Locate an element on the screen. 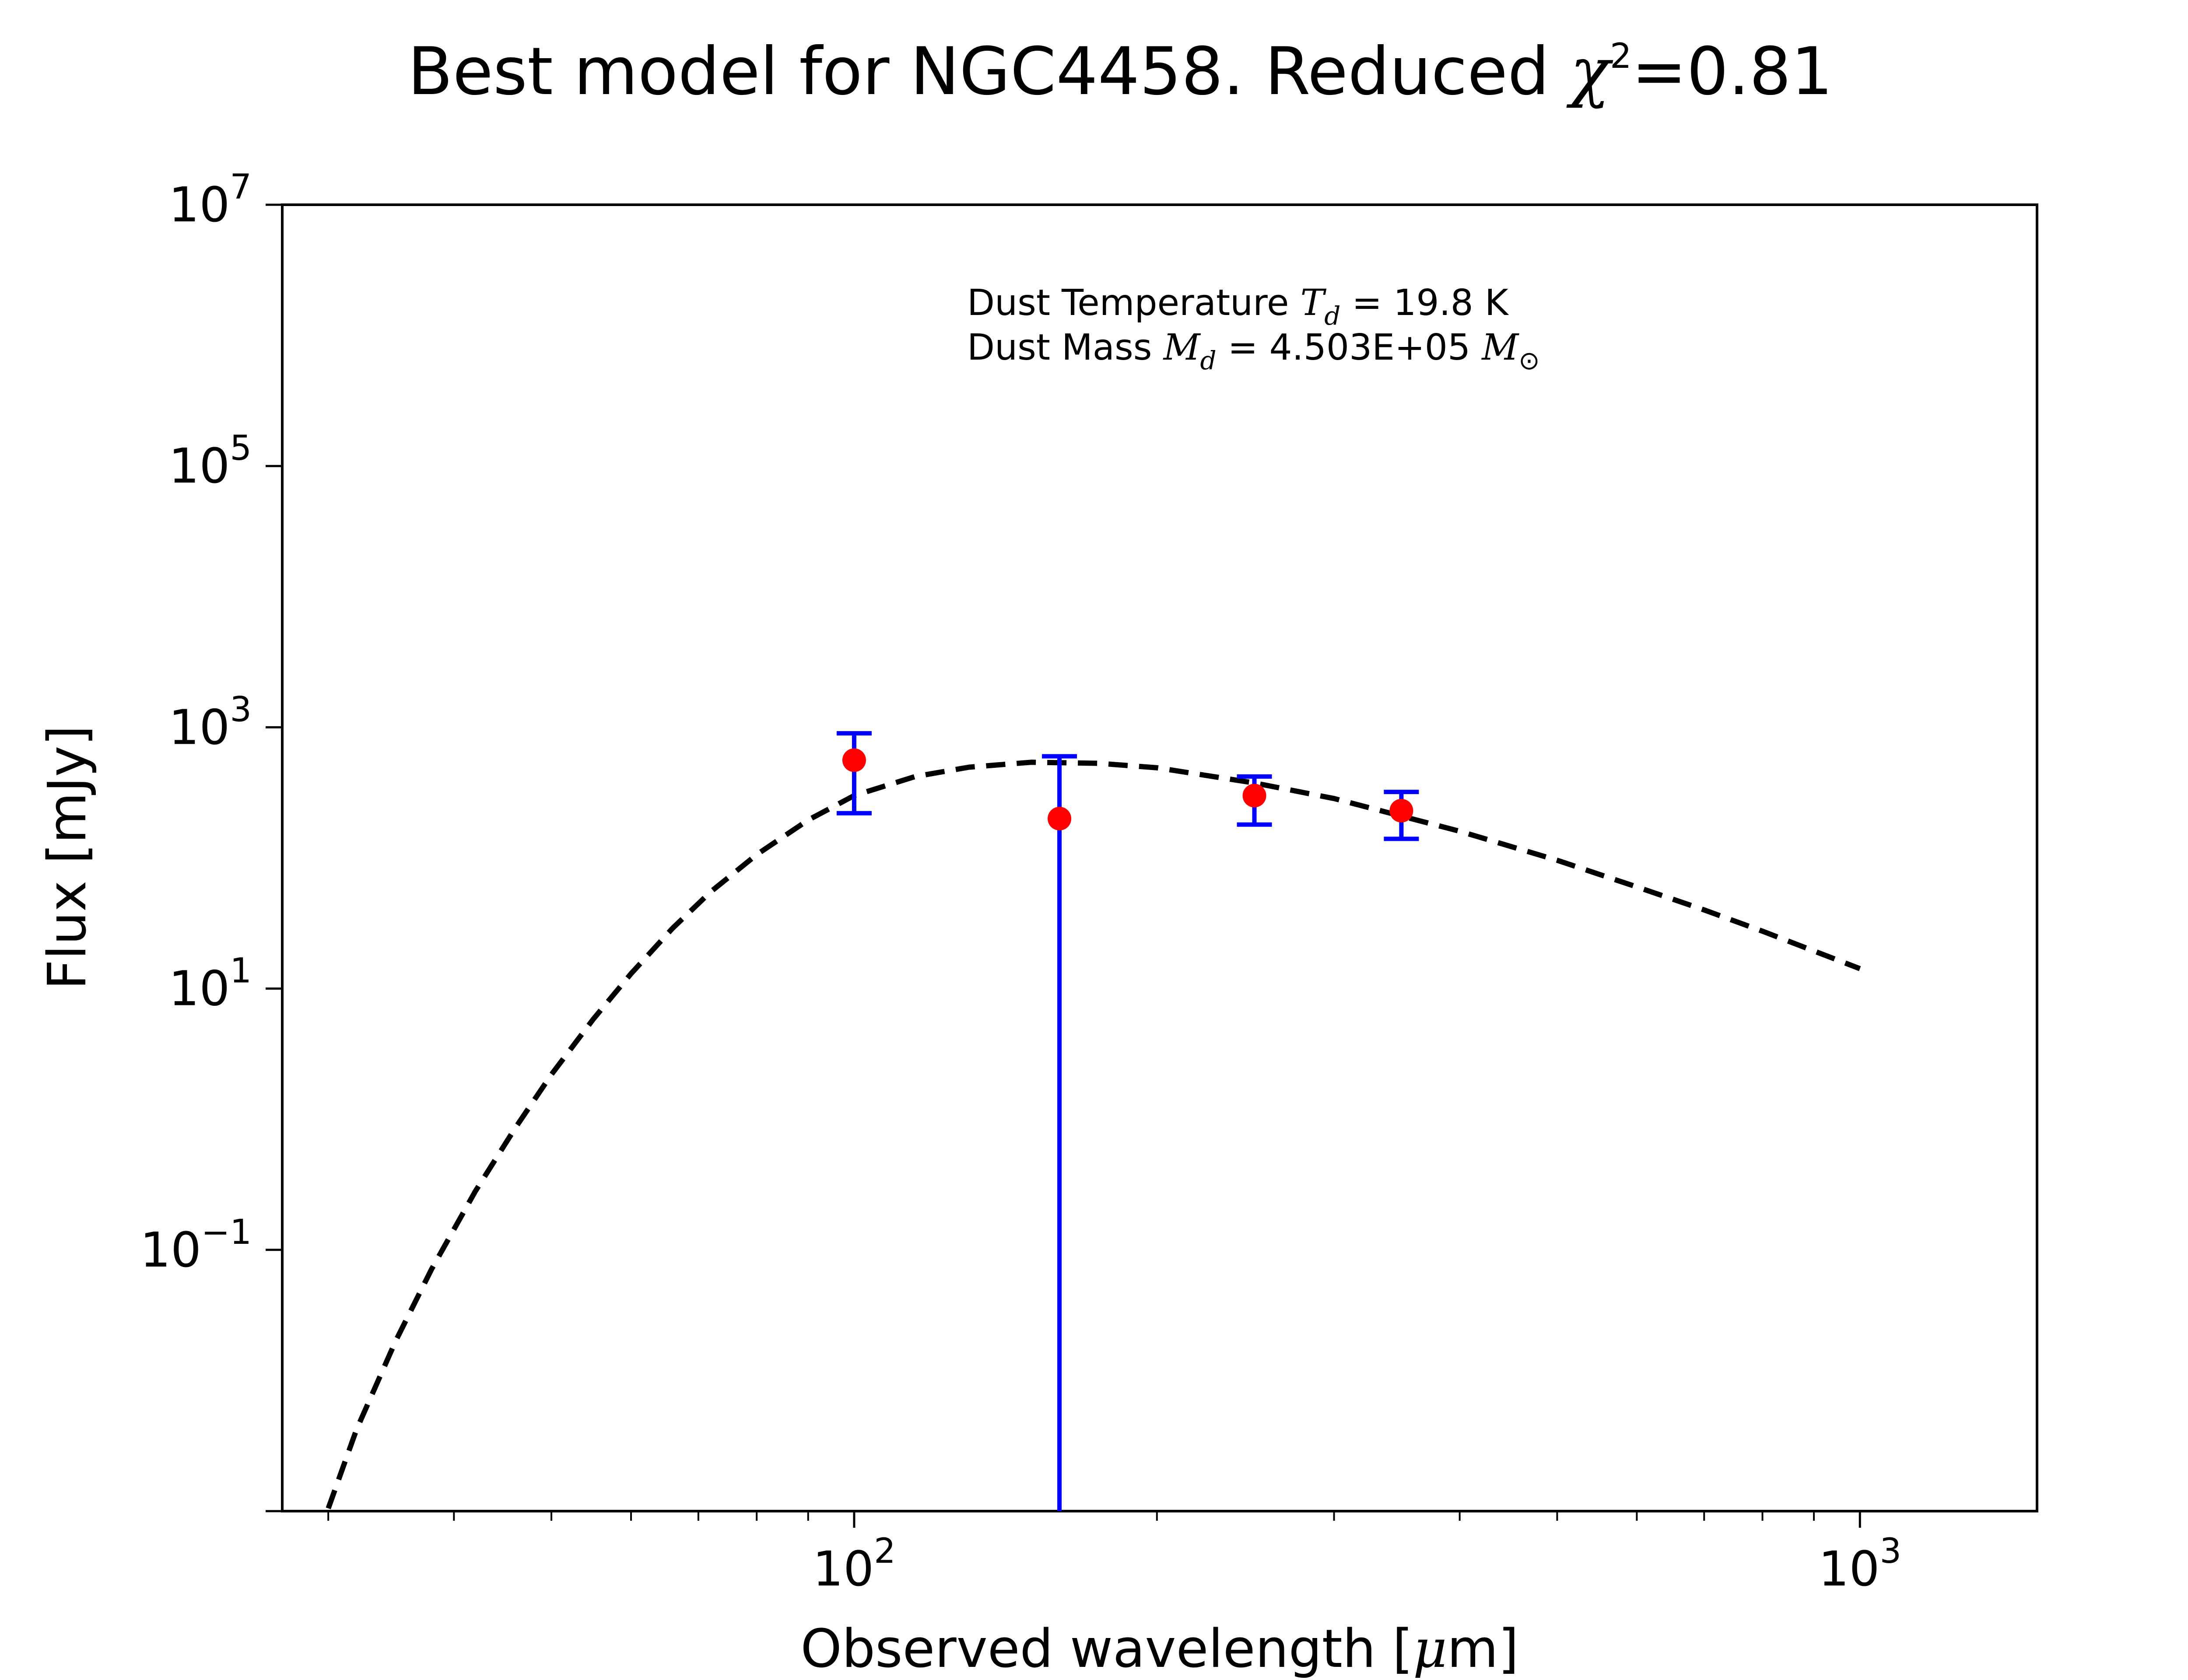 Image resolution: width=2188 pixels, height=1680 pixels. y-tick-label: 10⁵ is located at coordinates (210, 461).